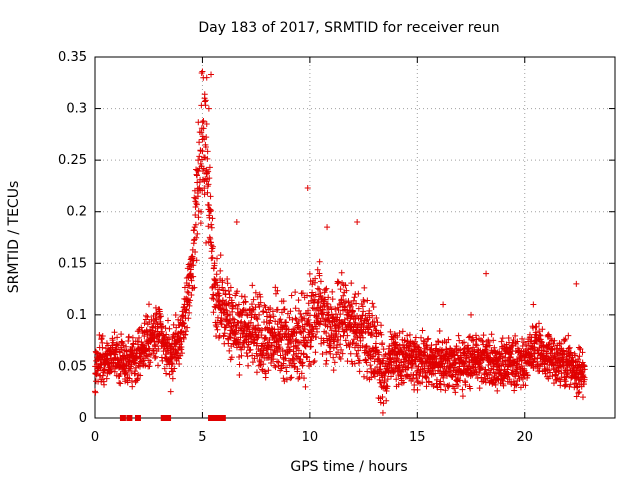  I want to click on y-tick-label: 0.15, so click(72, 263).